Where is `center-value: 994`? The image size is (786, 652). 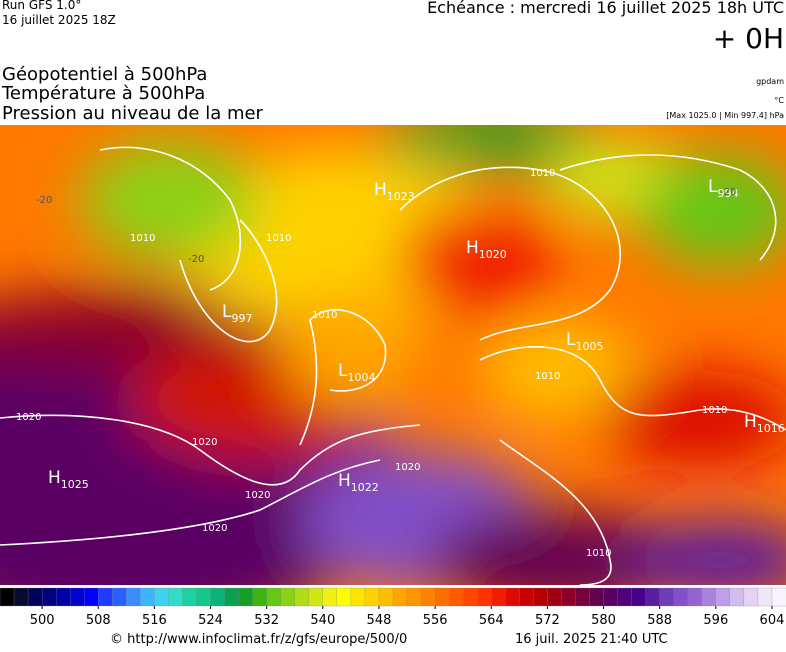
center-value: 994 is located at coordinates (727, 193).